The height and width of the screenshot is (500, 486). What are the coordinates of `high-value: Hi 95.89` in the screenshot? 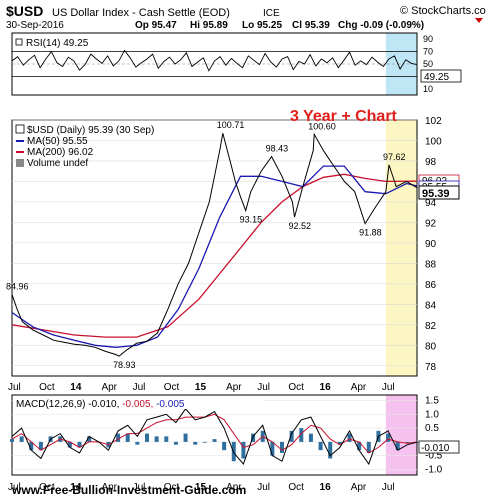 It's located at (209, 25).